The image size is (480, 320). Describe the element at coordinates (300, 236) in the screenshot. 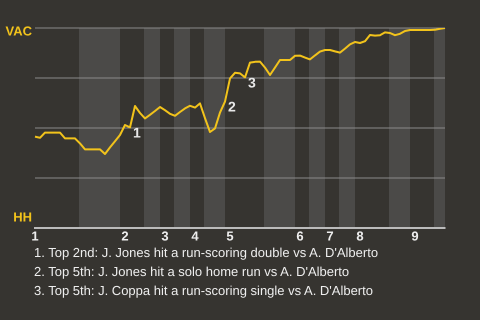

I see `x-tick-label: 6` at that location.